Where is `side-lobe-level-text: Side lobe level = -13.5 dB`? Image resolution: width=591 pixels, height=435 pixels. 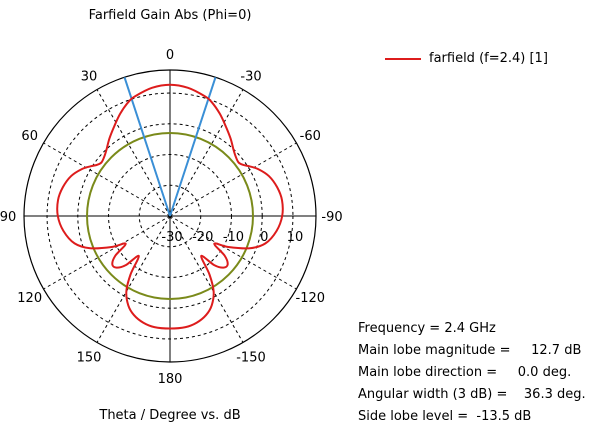
side-lobe-level-text: Side lobe level = -13.5 dB is located at coordinates (472, 417).